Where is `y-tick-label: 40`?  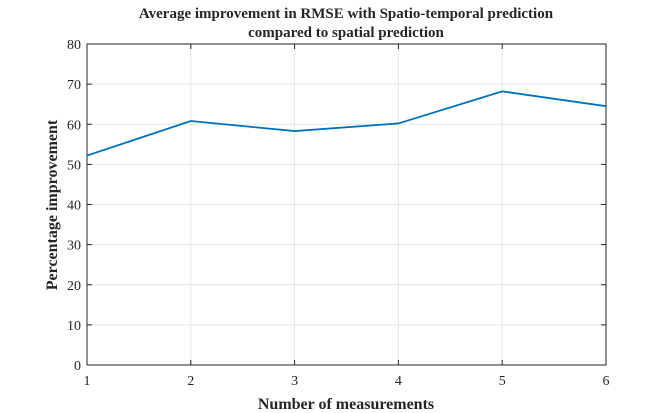 y-tick-label: 40 is located at coordinates (74, 206).